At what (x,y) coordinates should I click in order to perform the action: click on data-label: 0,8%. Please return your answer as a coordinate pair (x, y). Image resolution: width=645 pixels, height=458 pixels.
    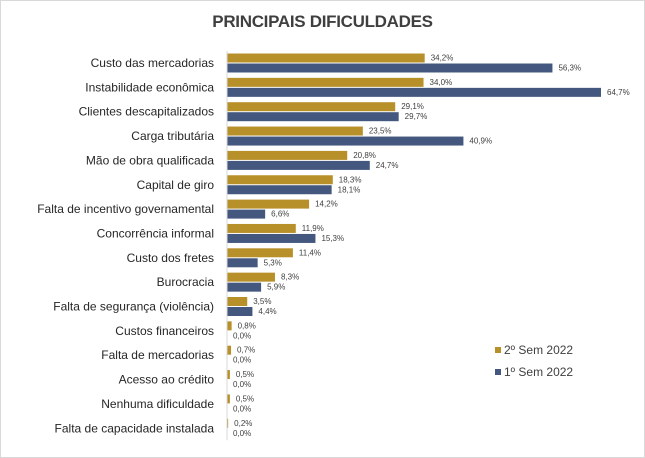
    Looking at the image, I should click on (247, 325).